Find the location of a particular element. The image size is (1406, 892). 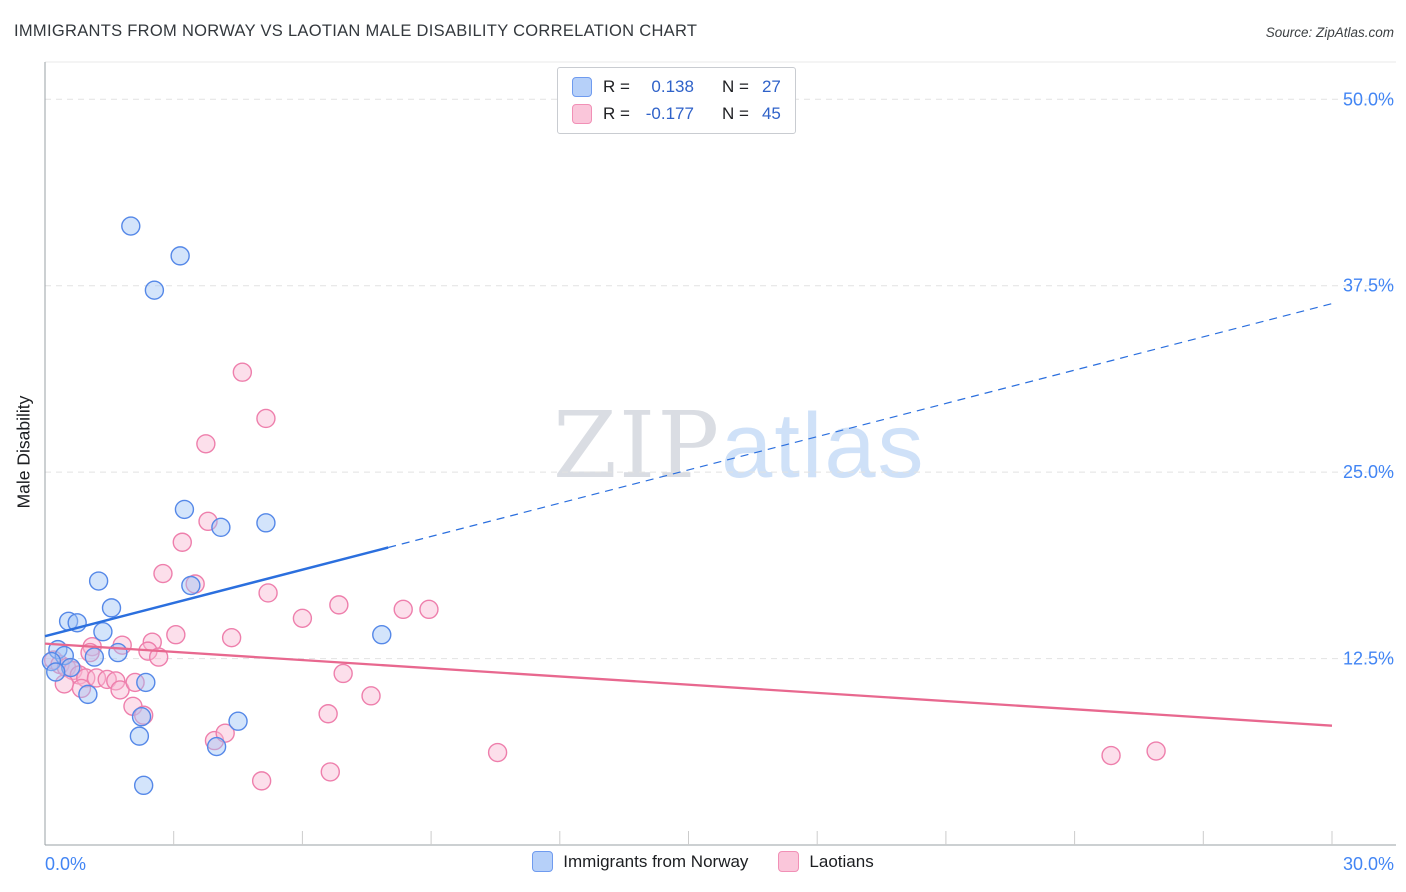

laotian-trend-line is located at coordinates (688, 684).